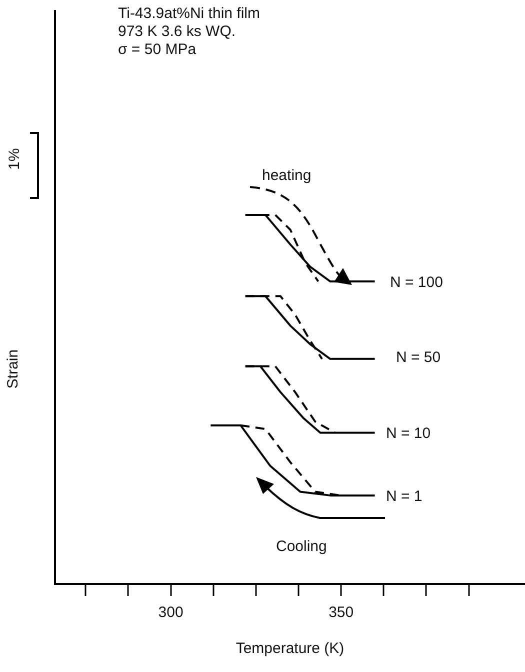 The image size is (525, 672). I want to click on annotation: N = 50, so click(418, 358).